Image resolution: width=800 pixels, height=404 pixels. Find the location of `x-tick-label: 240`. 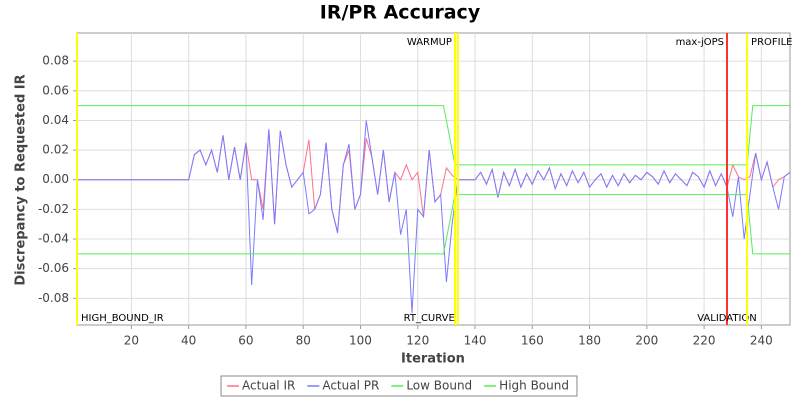

x-tick-label: 240 is located at coordinates (761, 341).